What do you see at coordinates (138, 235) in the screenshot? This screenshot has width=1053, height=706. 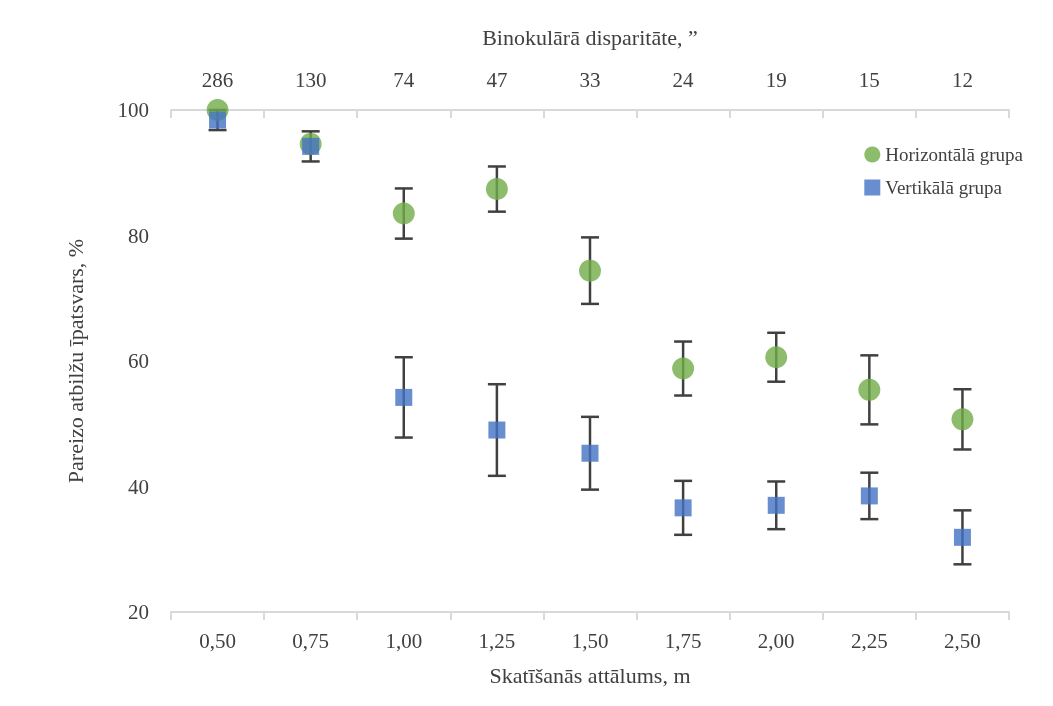 I see `y-tick-label: 80` at bounding box center [138, 235].